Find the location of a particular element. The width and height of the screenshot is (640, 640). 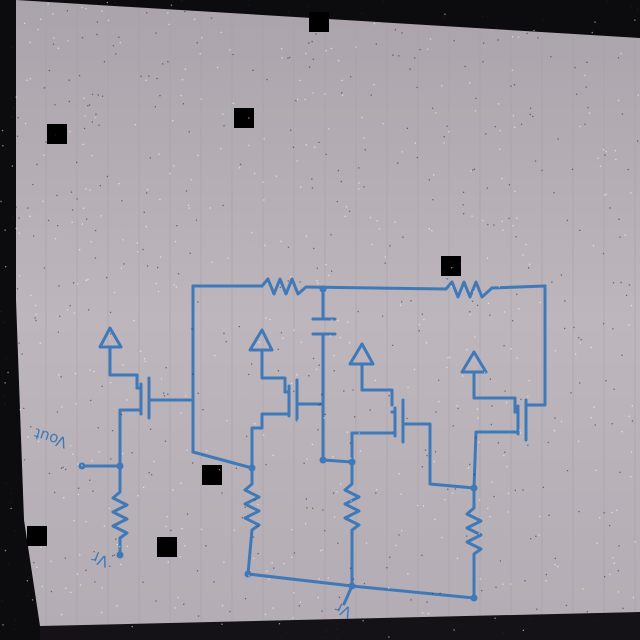

capacitor is located at coordinates (324, 374).